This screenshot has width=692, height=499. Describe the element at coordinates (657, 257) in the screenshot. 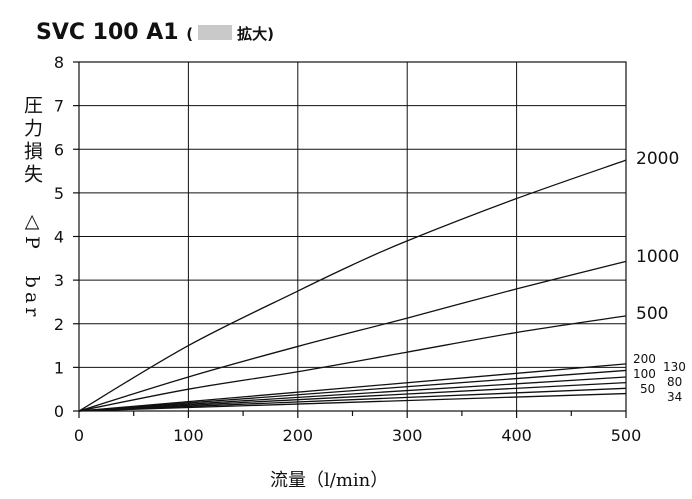

I see `series-label-1000: 1000` at that location.